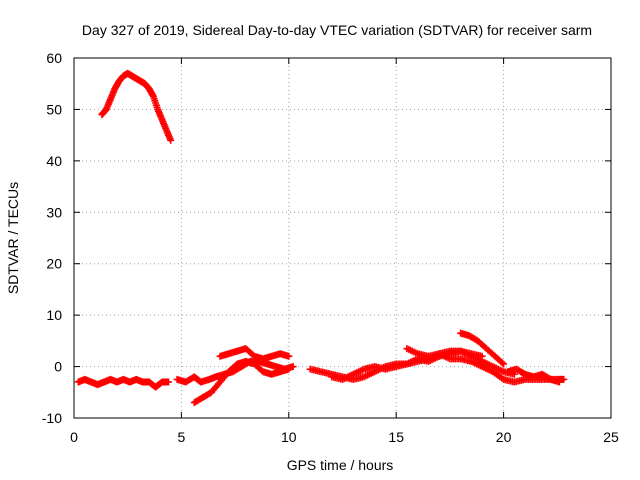 The height and width of the screenshot is (480, 640). Describe the element at coordinates (52, 418) in the screenshot. I see `y-tick-label: -10` at that location.